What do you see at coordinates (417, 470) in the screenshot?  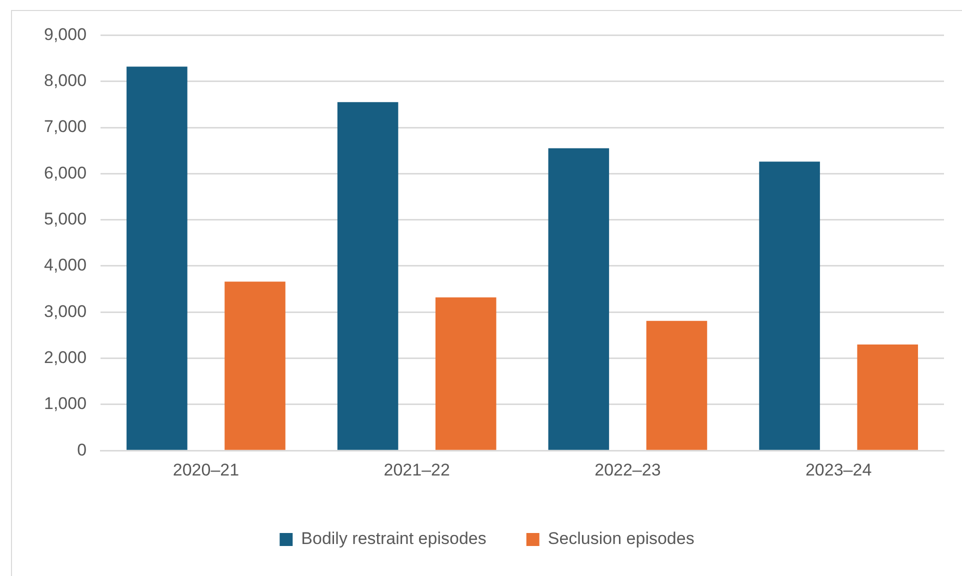 I see `x-tick-label: 2021–22` at bounding box center [417, 470].